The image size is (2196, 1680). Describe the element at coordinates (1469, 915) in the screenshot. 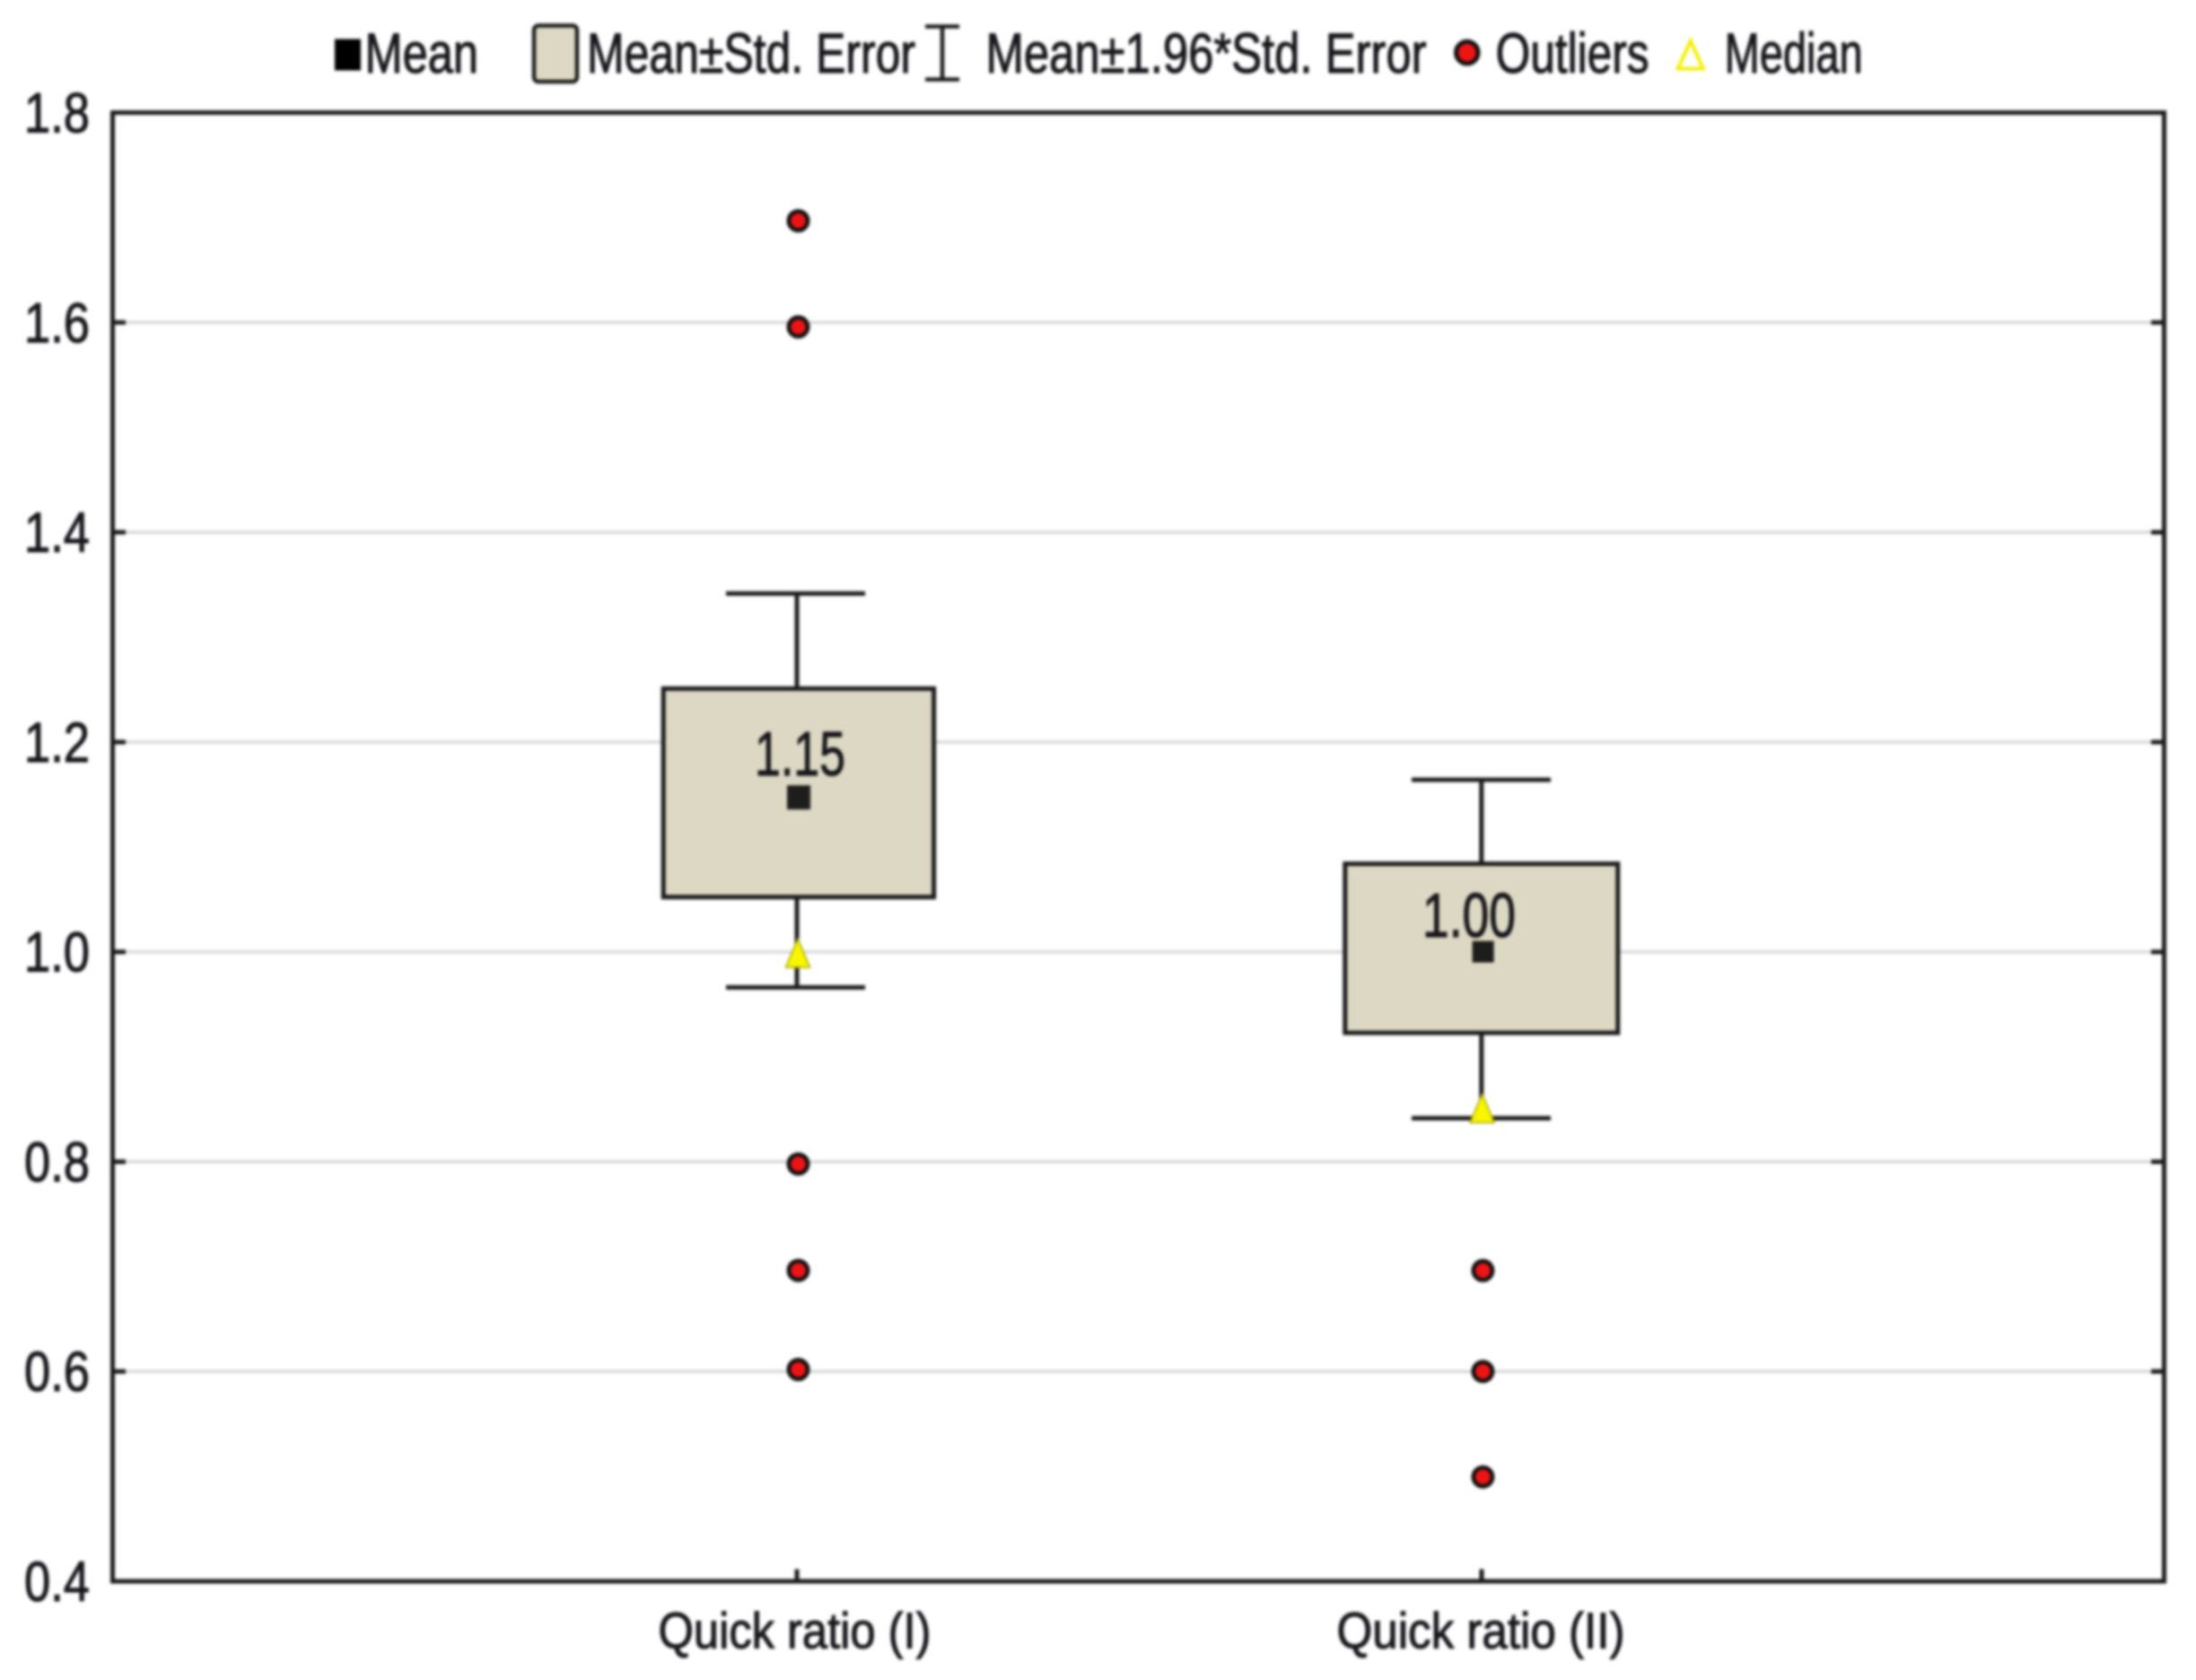

I see `svg-text: 1.00` at that location.